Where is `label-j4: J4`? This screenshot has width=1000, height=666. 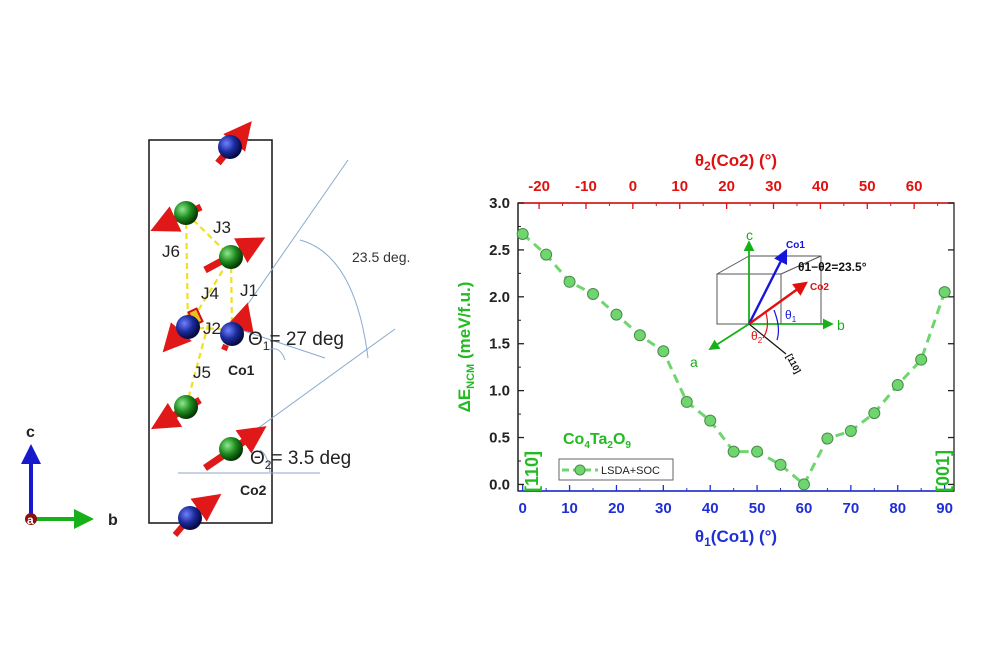
label-j4: J4 is located at coordinates (210, 293).